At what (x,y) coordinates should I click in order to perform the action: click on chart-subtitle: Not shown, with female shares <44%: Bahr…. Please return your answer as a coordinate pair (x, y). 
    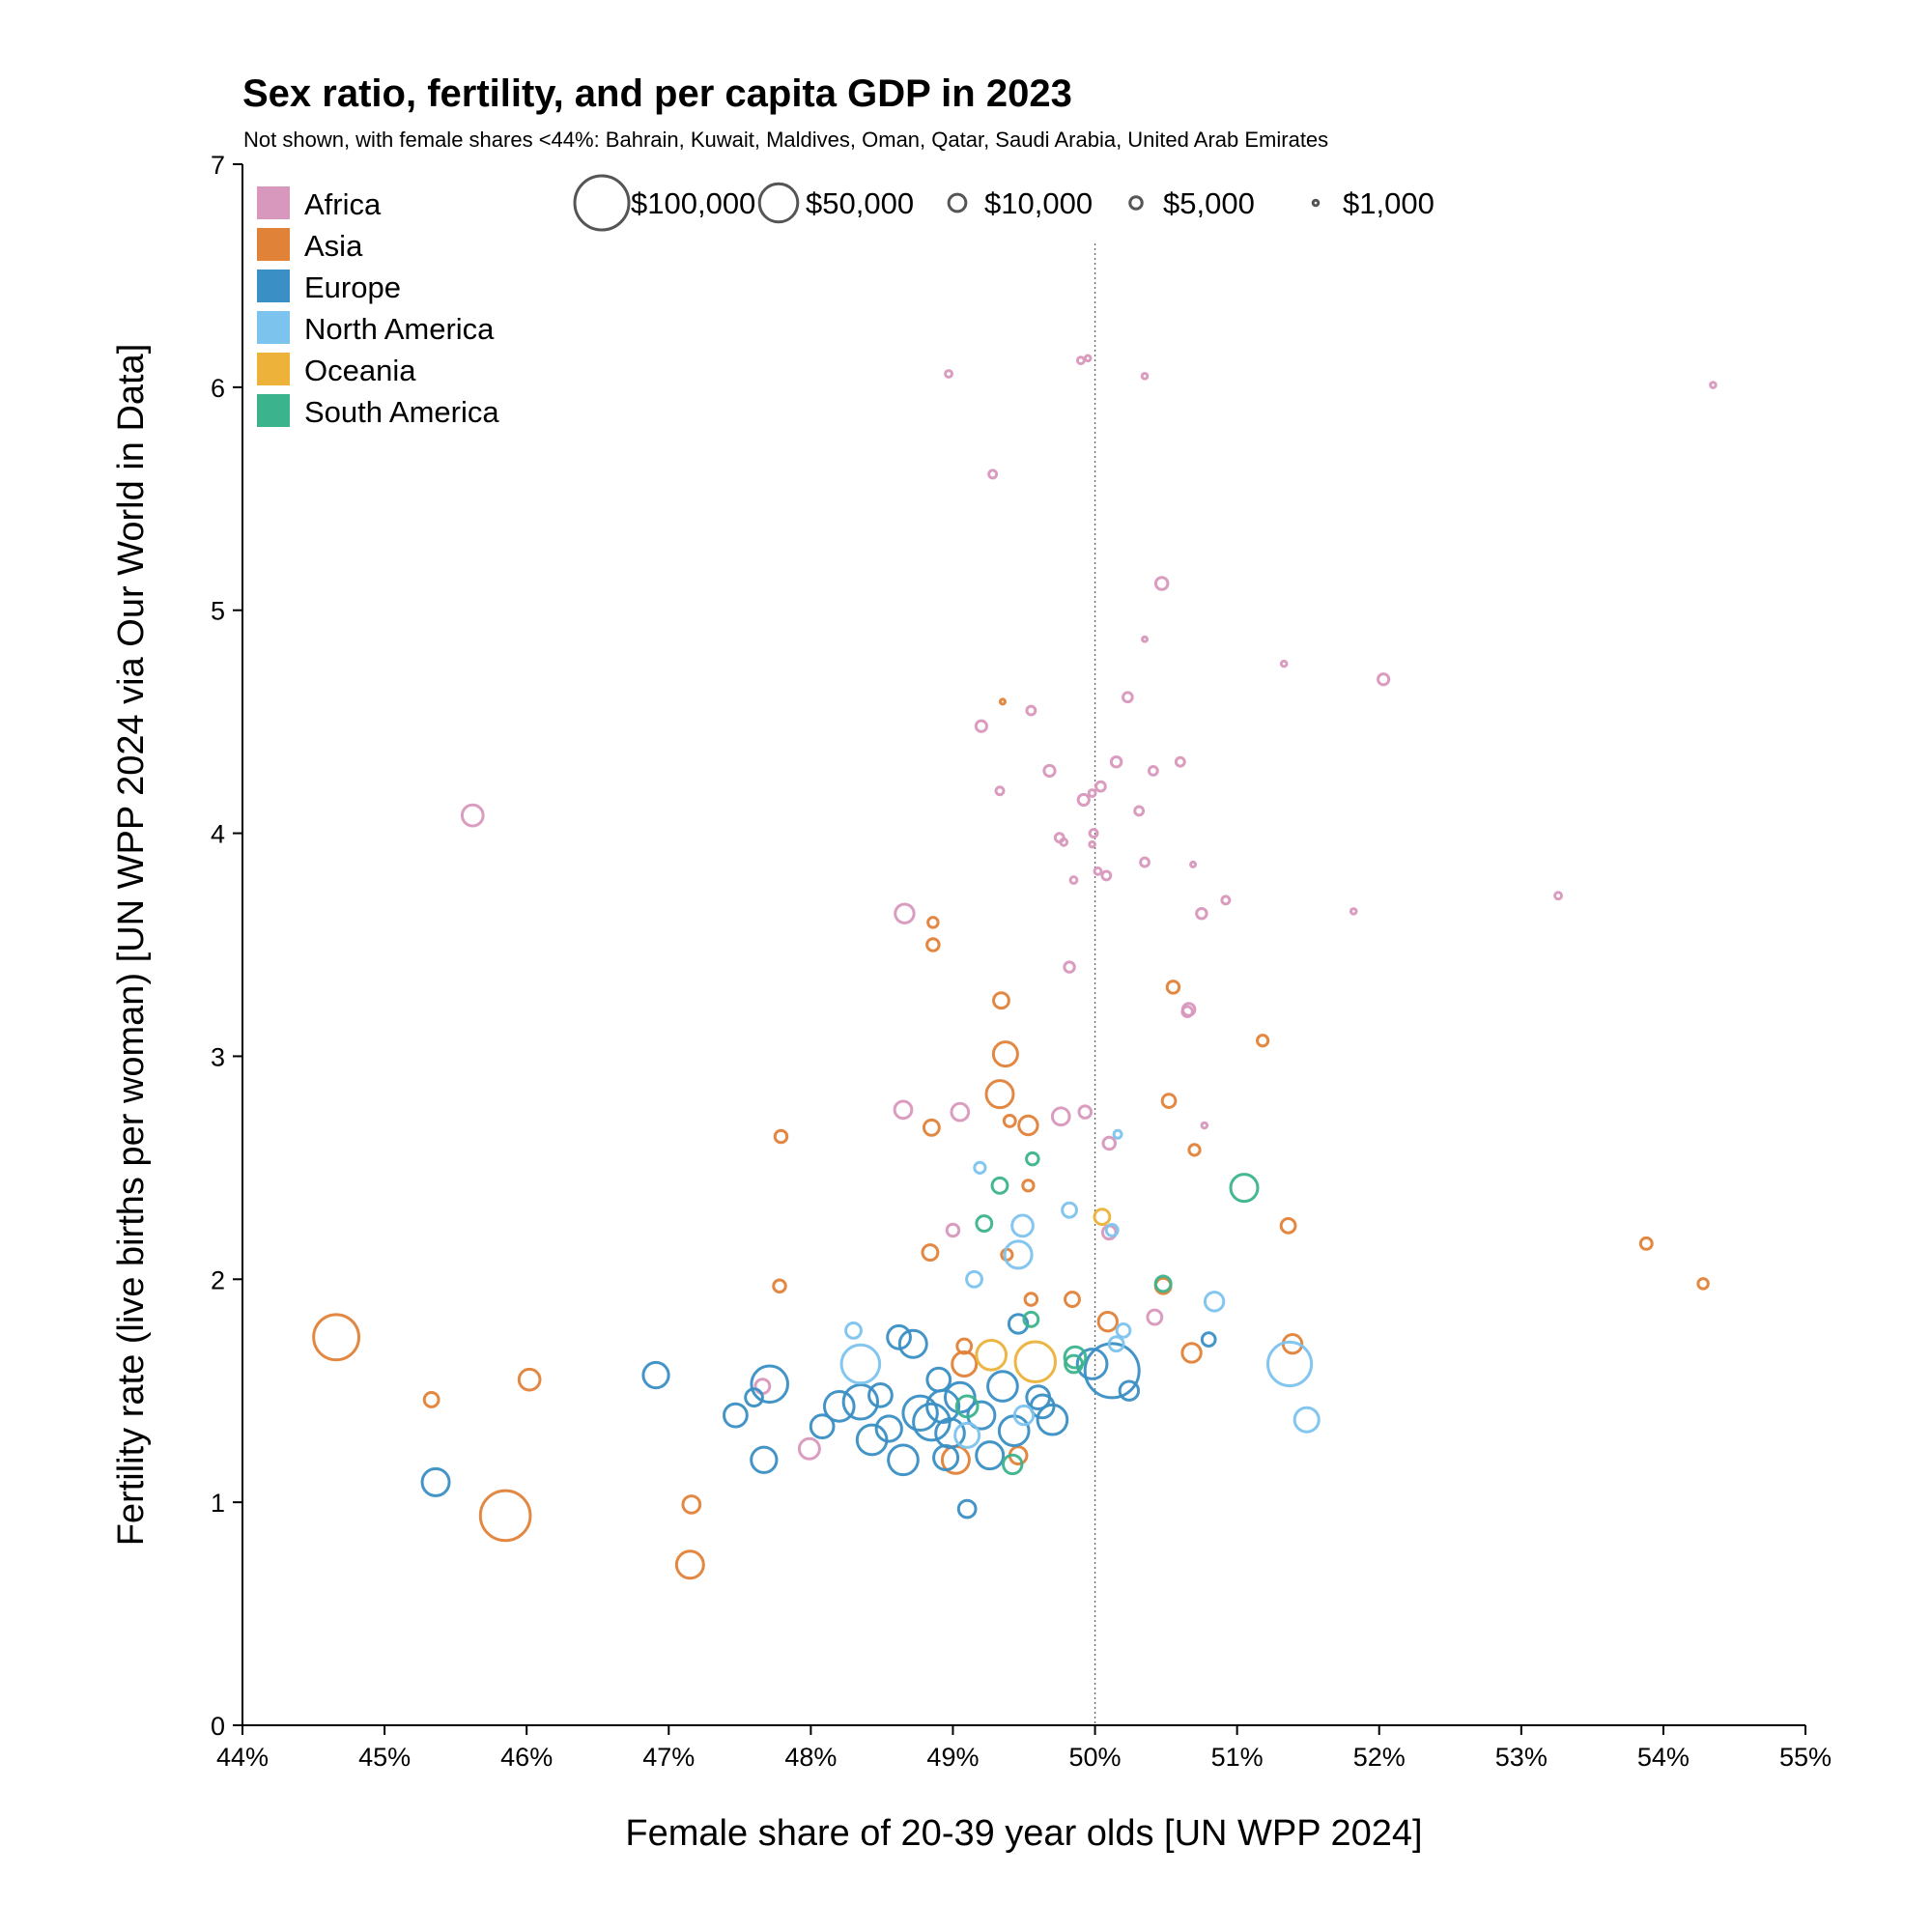
    Looking at the image, I should click on (785, 140).